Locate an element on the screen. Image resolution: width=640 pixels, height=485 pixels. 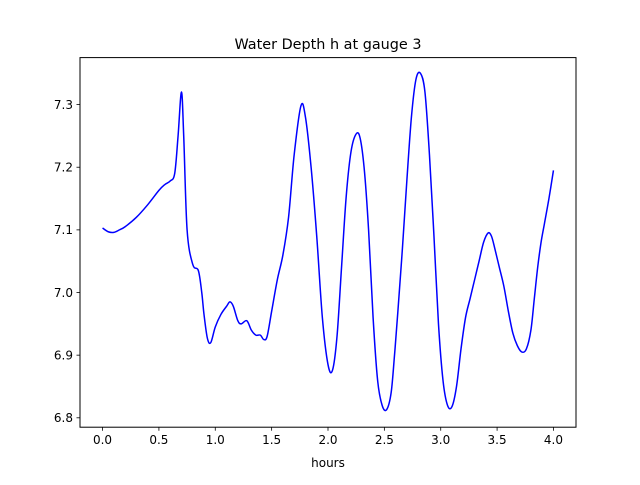
y-tick-label: 7.2 is located at coordinates (63, 168).